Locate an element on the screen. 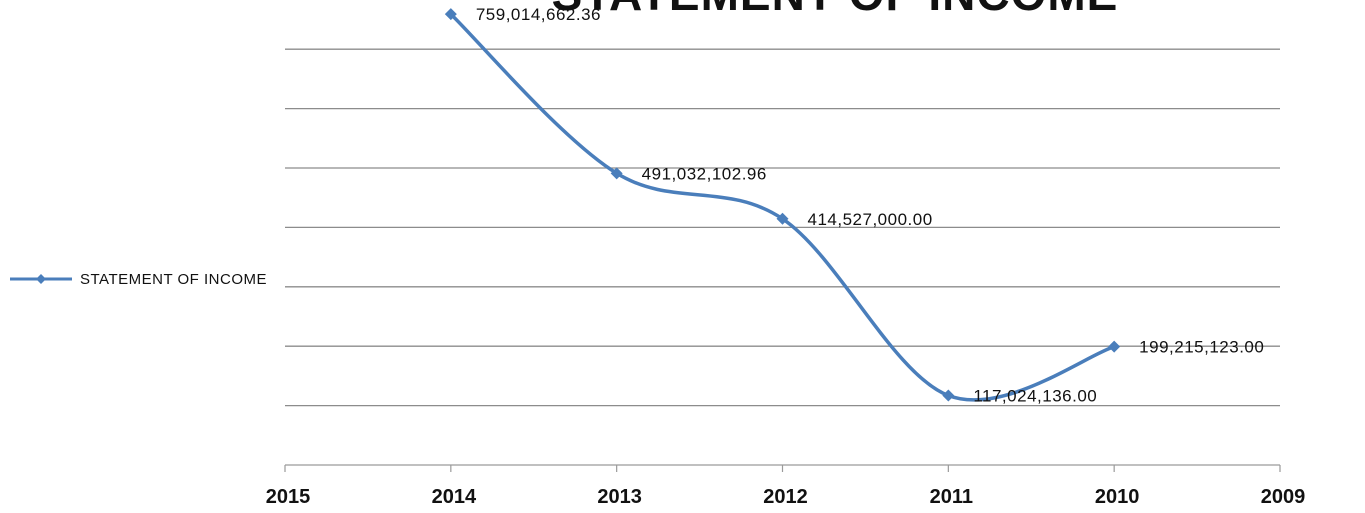 This screenshot has height=513, width=1365. x-tick-label: 2011 is located at coordinates (951, 497).